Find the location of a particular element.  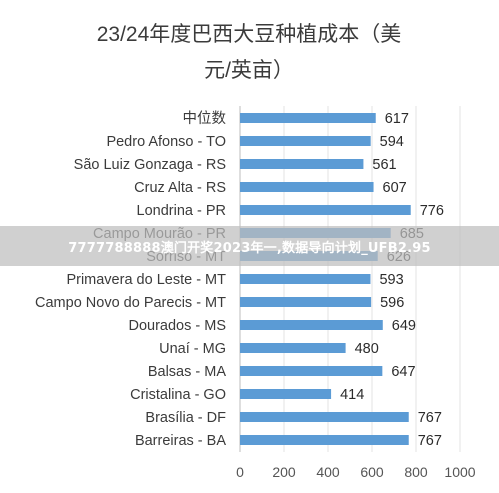

category-label: Balsas - MA is located at coordinates (187, 372).